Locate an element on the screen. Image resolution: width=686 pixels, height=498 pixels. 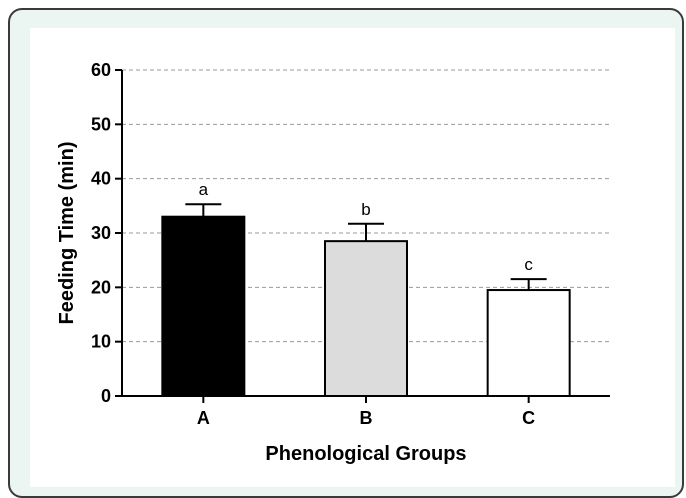
significance-label: b is located at coordinates (365, 209).